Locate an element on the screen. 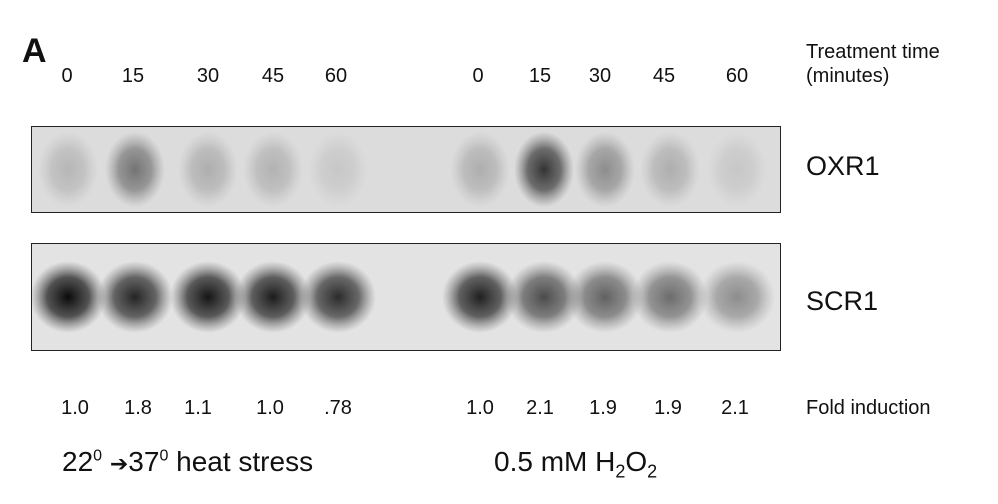  heat-from: 22 is located at coordinates (78, 461).